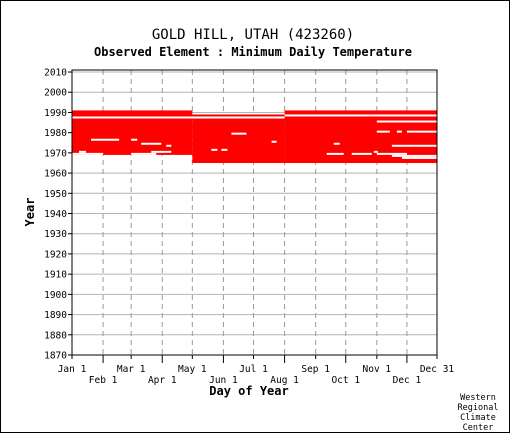 This screenshot has height=433, width=510. Describe the element at coordinates (437, 369) in the screenshot. I see `x-tick-label-dec-31: Dec 31` at that location.